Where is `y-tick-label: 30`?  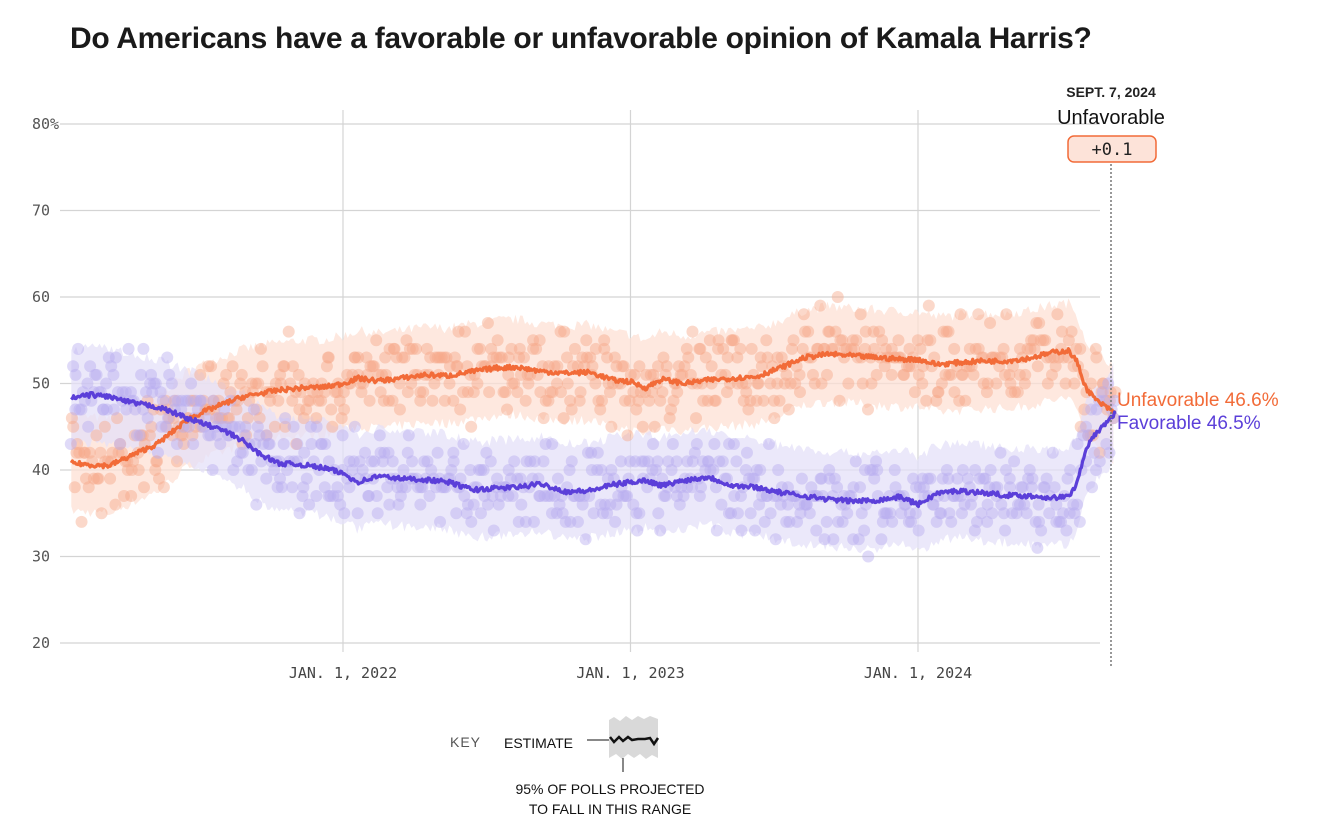 y-tick-label: 30 is located at coordinates (41, 557).